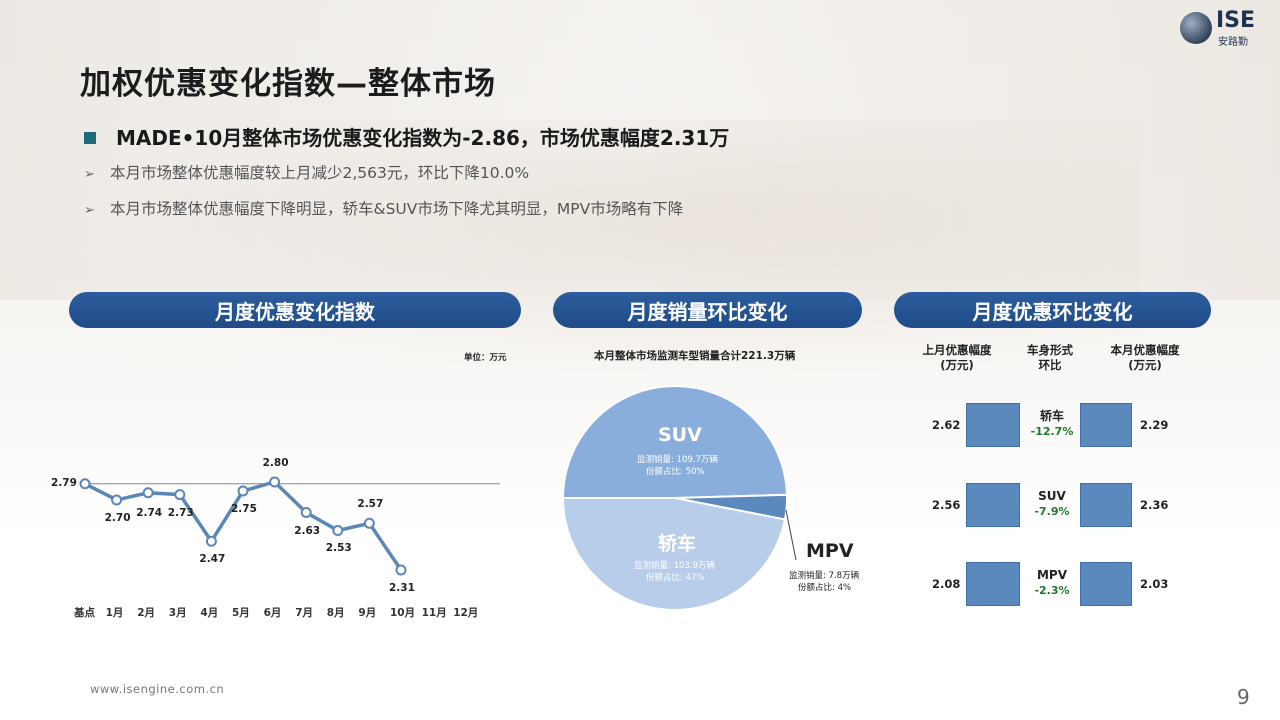  I want to click on ise-logo: ISE 安路勤, so click(1226, 28).